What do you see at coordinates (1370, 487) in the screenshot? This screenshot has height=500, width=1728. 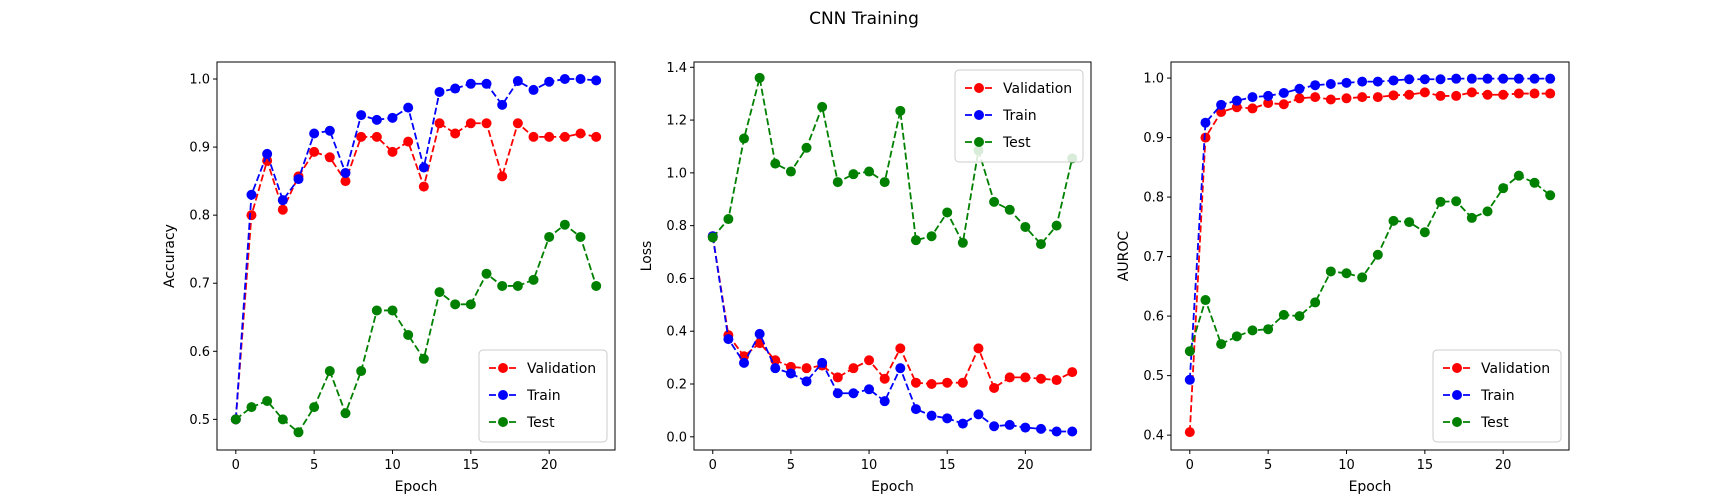 I see `x-axis-label: Epoch` at bounding box center [1370, 487].